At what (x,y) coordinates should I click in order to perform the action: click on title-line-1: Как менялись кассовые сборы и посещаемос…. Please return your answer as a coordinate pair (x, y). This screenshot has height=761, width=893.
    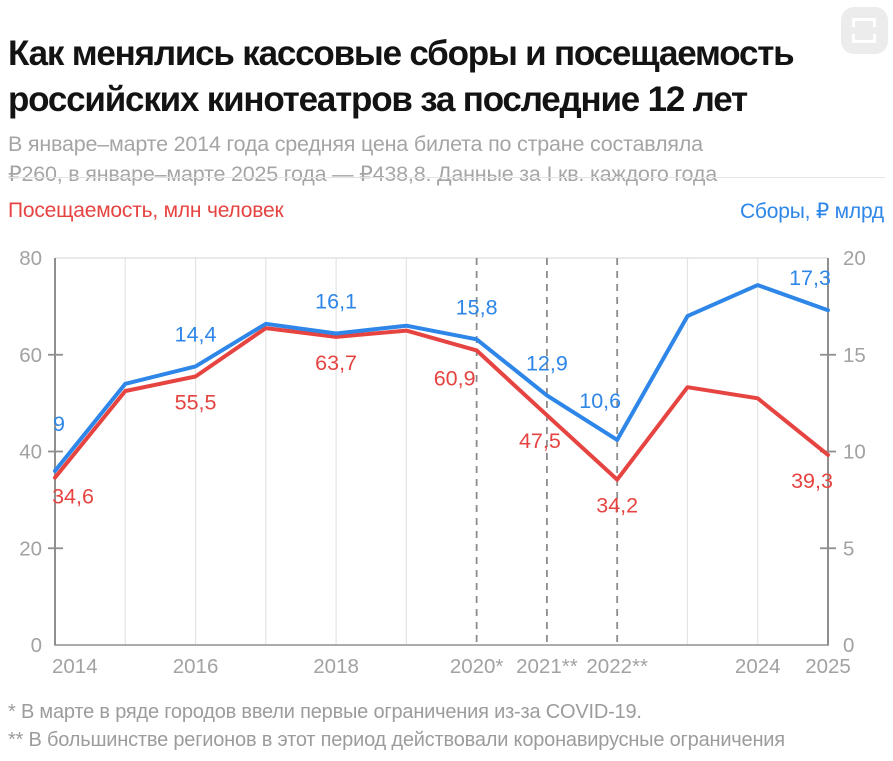
    Looking at the image, I should click on (401, 54).